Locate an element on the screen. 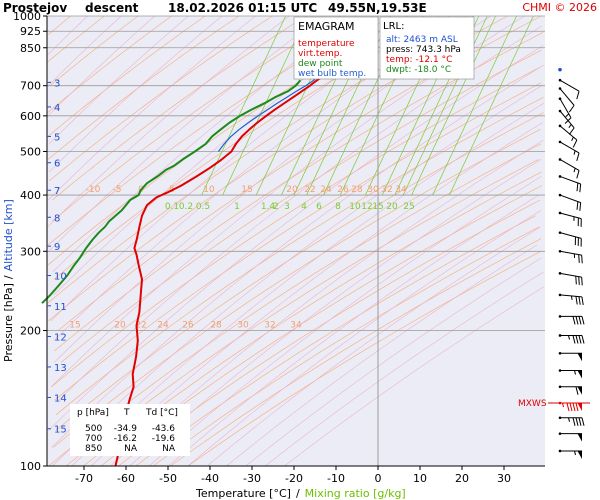 The image size is (600, 500). temperature-tick-label: 20 is located at coordinates (462, 478).